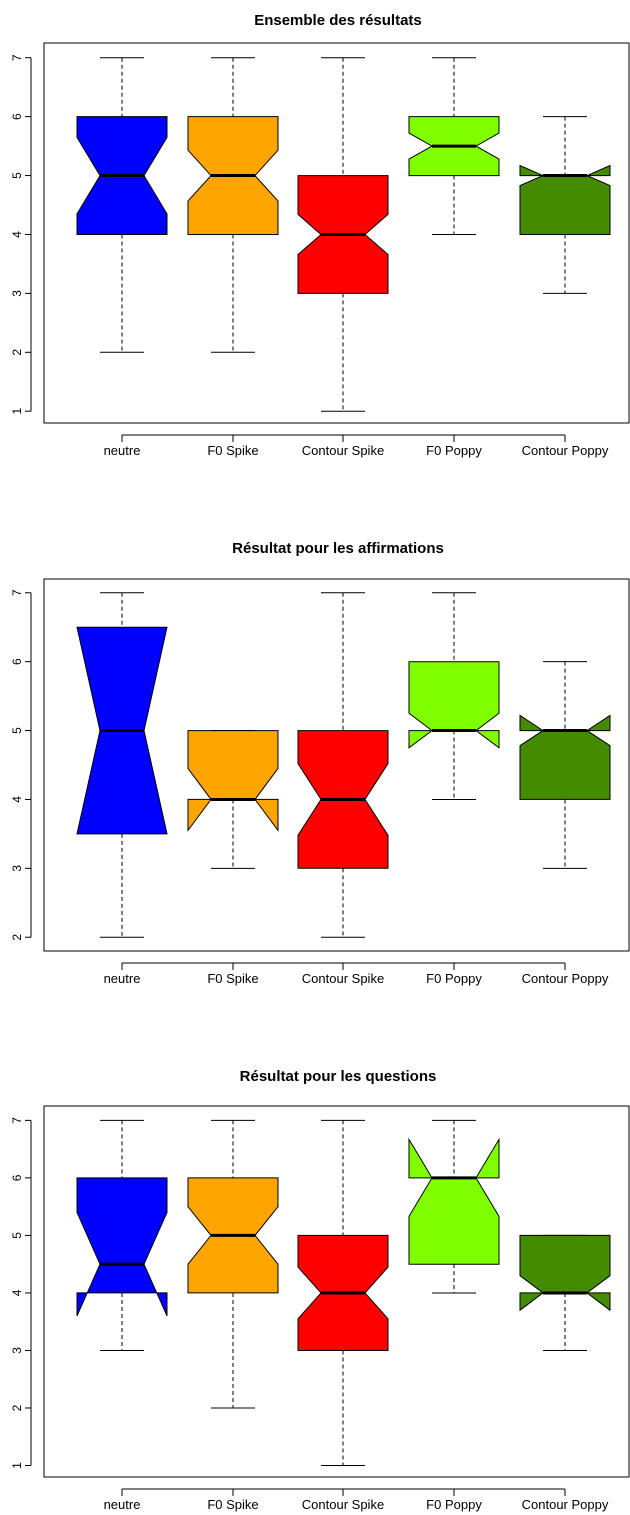  Describe the element at coordinates (338, 1076) in the screenshot. I see `chart-title: Résultat pour les questions` at that location.